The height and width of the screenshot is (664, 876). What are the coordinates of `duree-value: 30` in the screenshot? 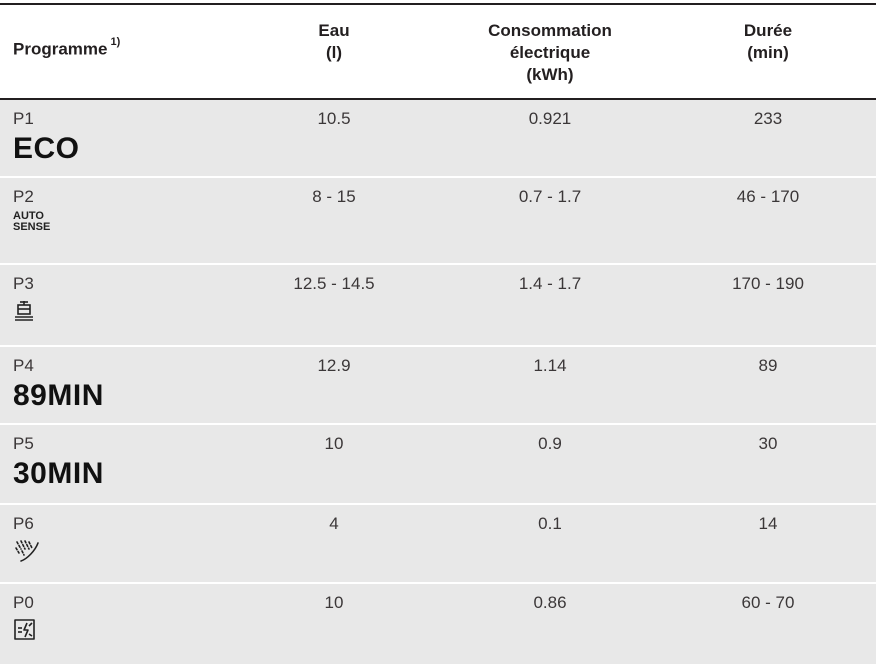 It's located at (768, 443).